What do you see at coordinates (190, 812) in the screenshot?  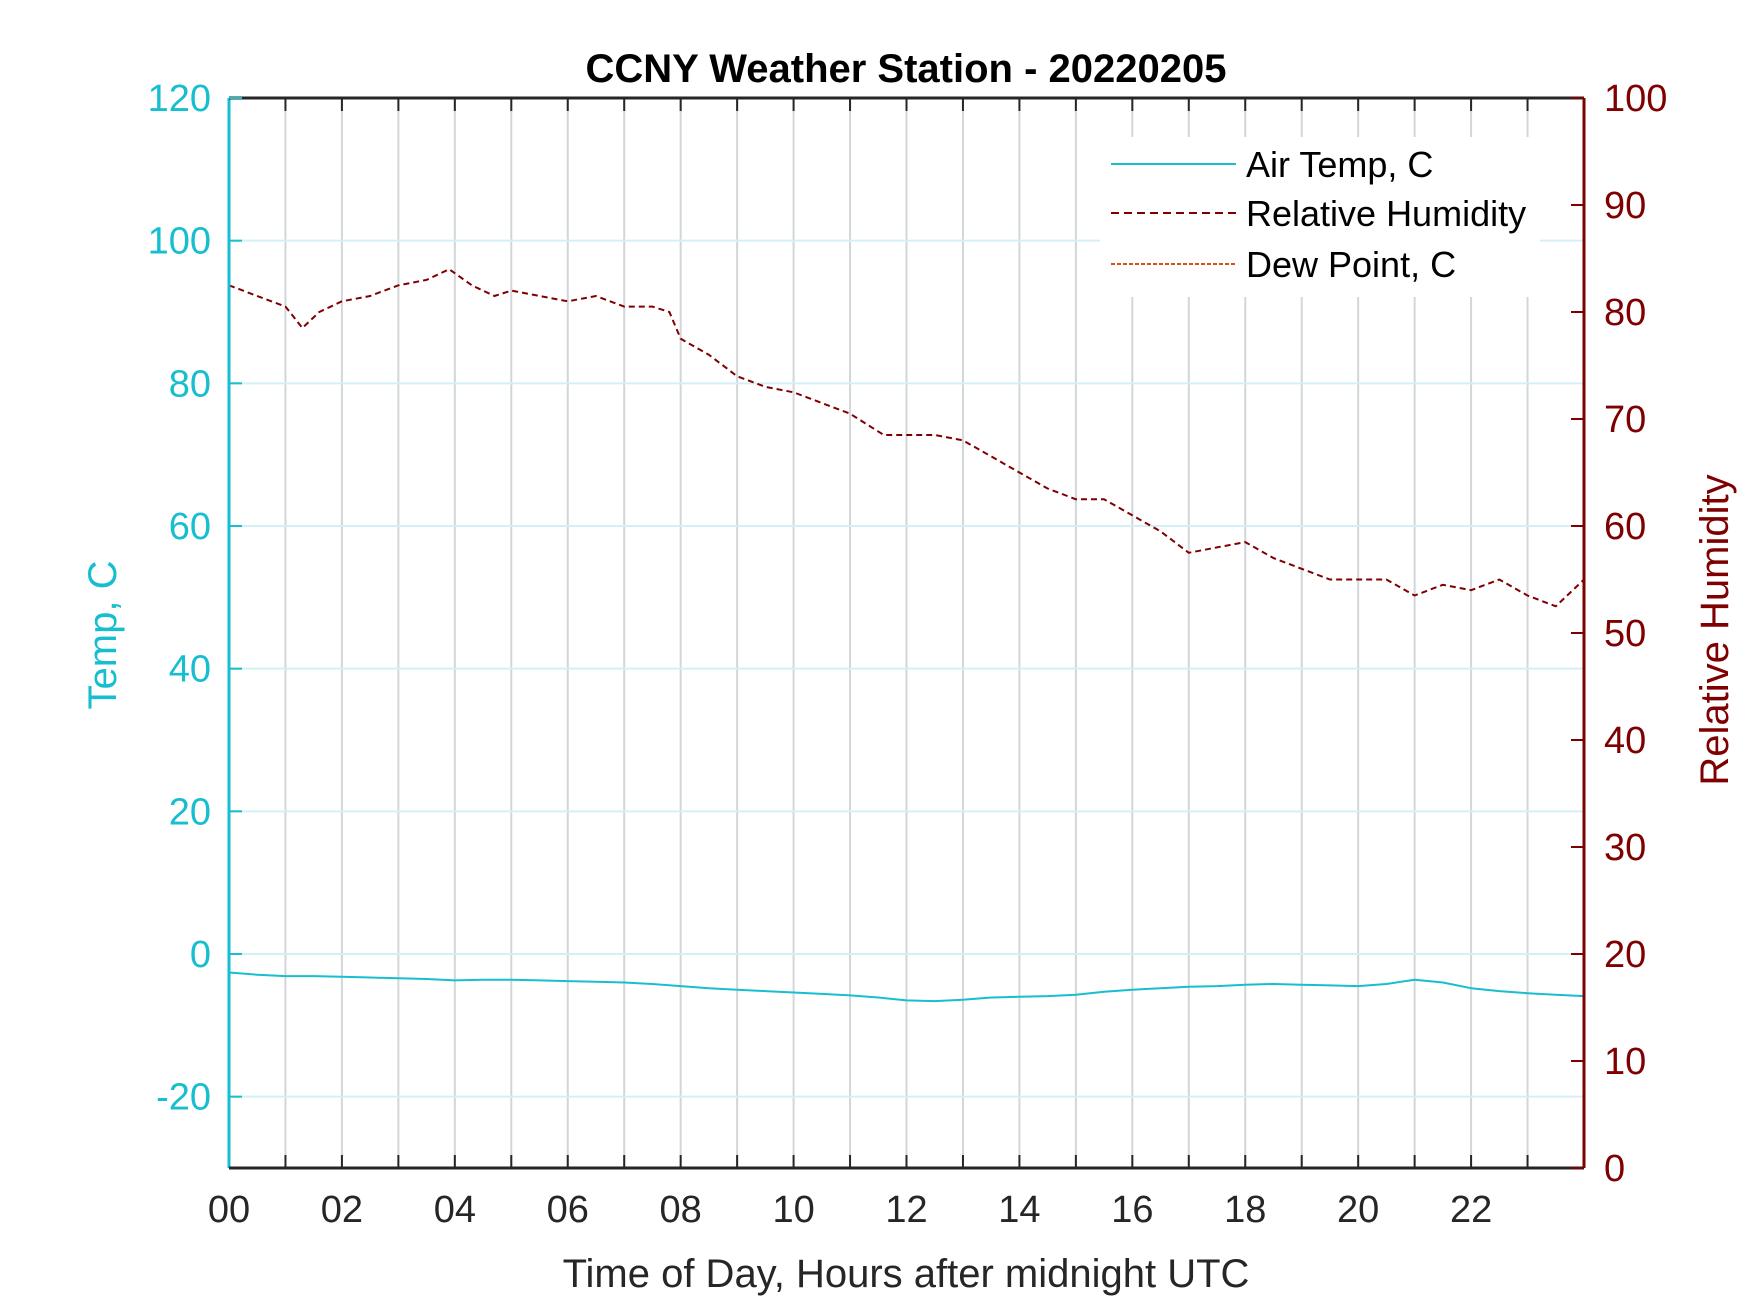 I see `y-left-tick-label: 20` at bounding box center [190, 812].